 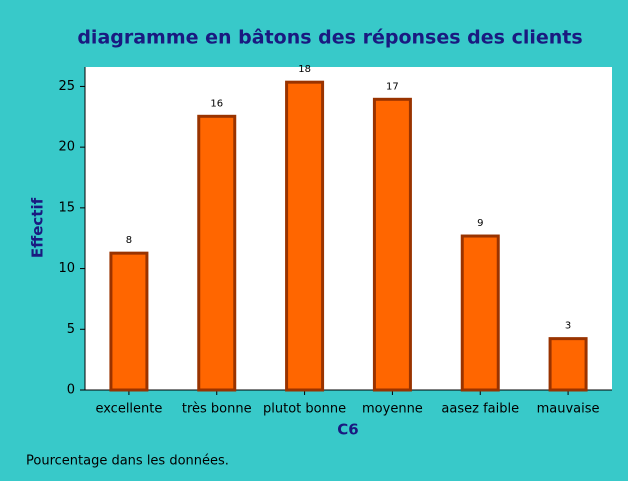 What do you see at coordinates (347, 430) in the screenshot?
I see `x-axis-label: C6` at bounding box center [347, 430].